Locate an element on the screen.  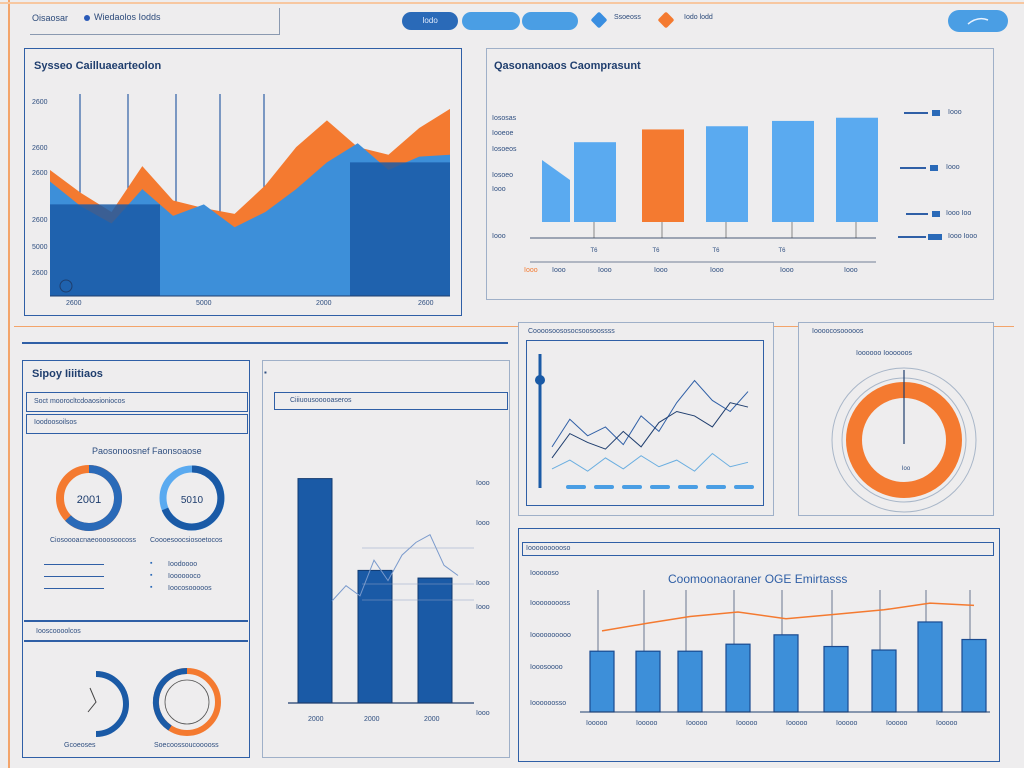
center-bar-chart is located at coordinates (381, 591).